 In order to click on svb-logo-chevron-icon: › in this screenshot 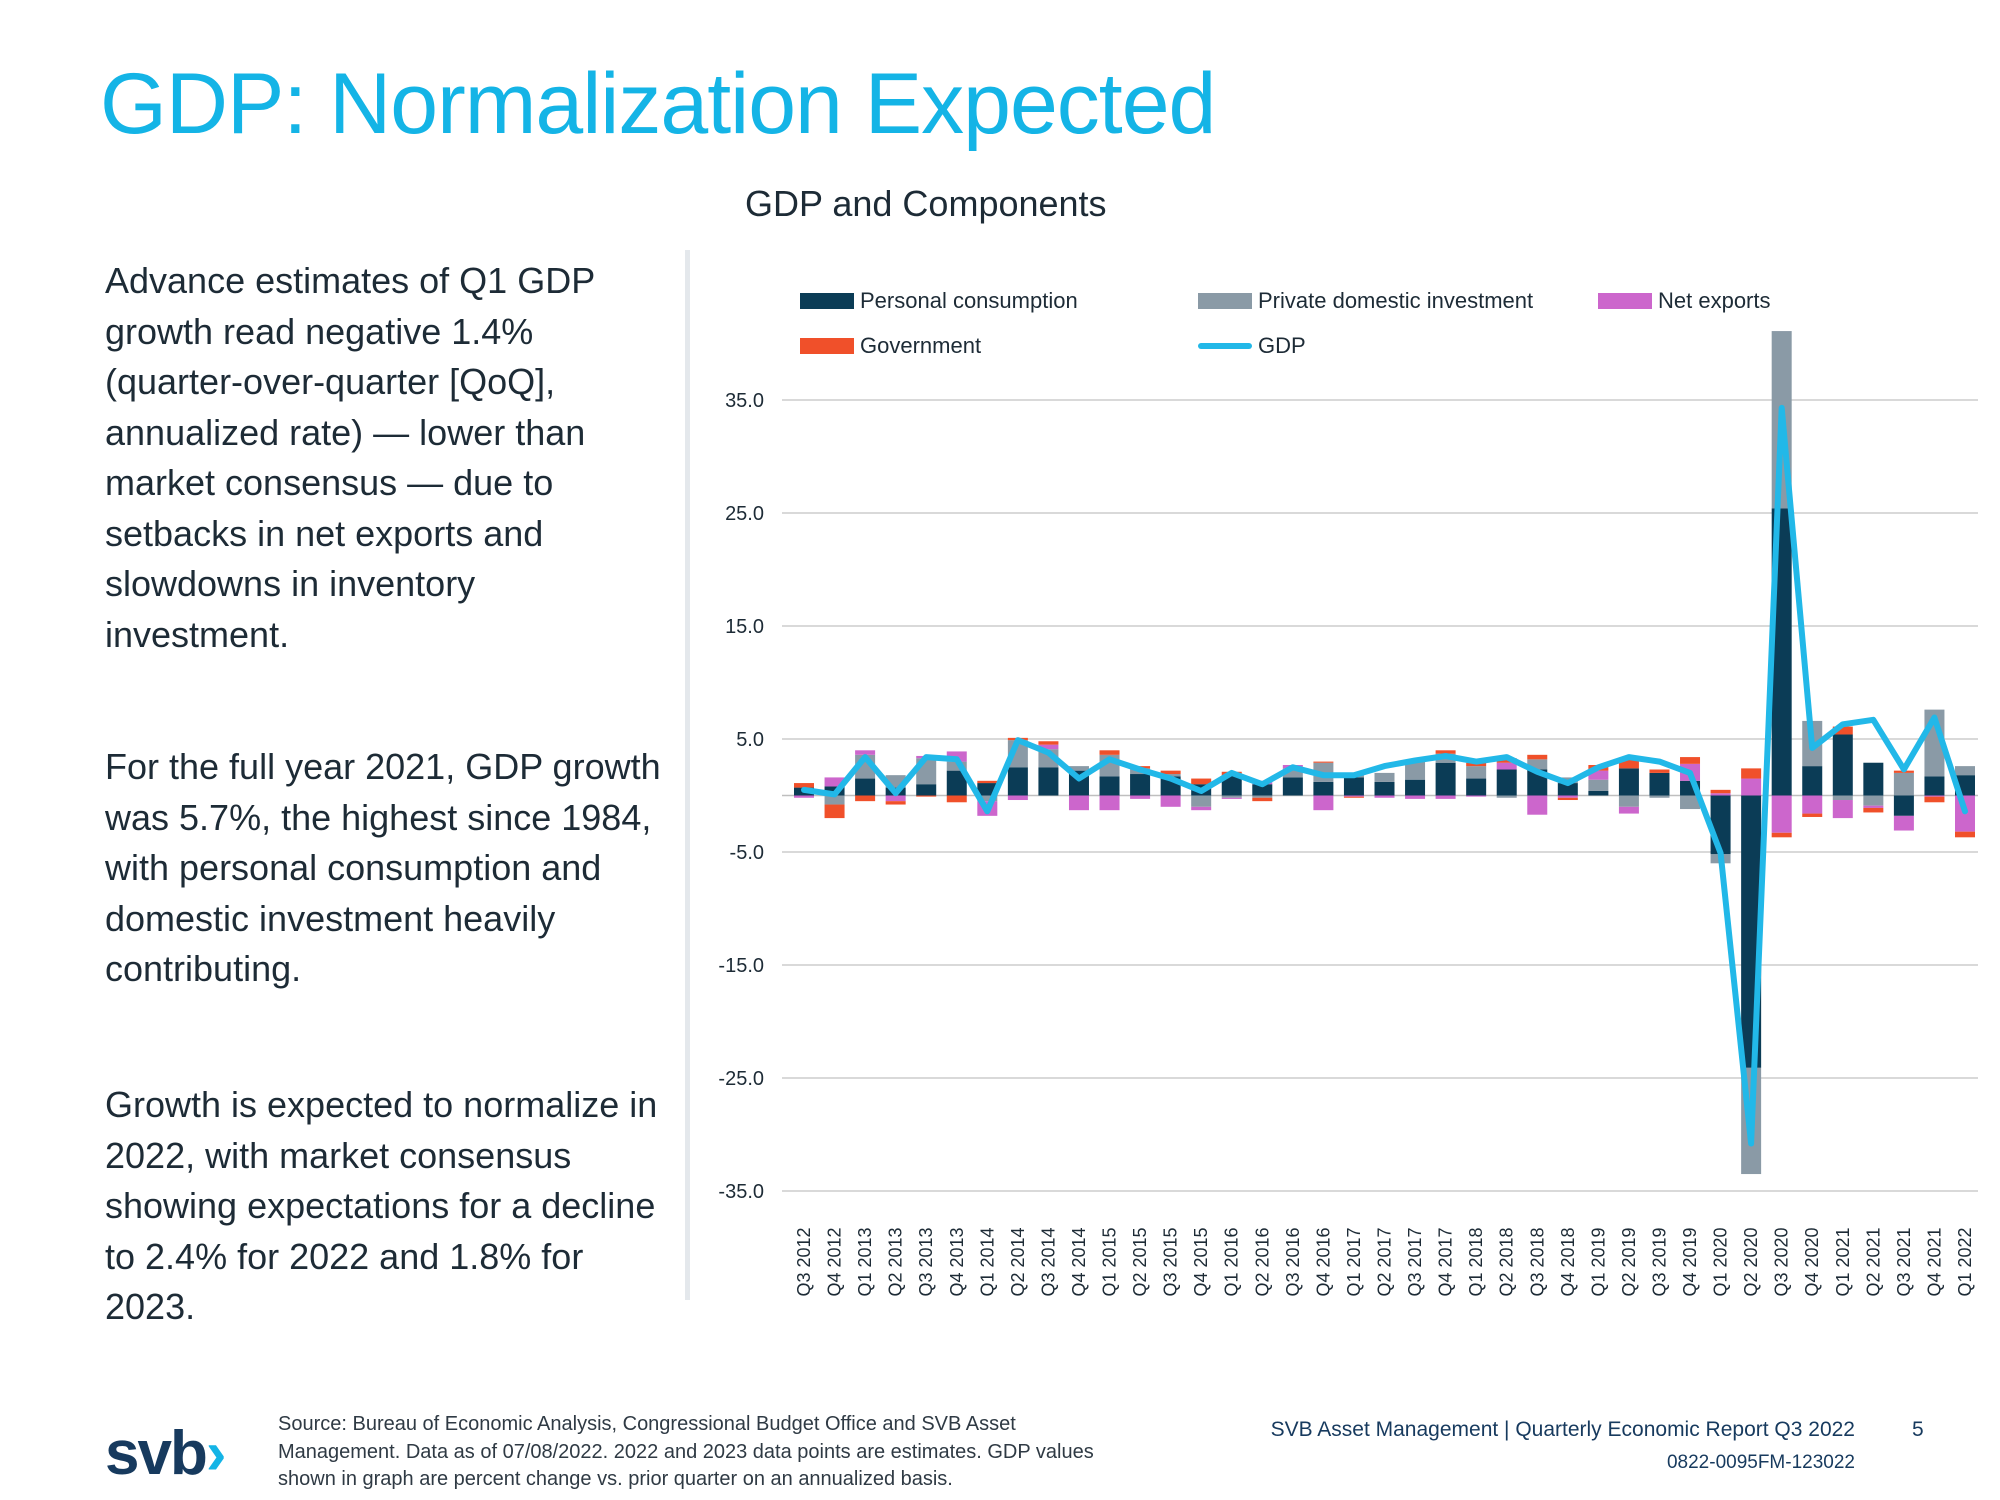, I will do `click(216, 1453)`.